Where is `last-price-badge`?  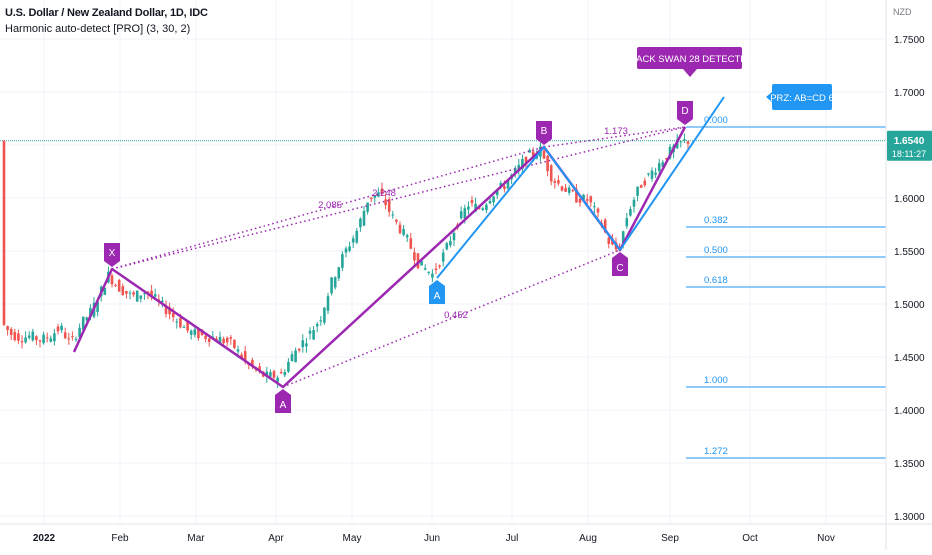
last-price-badge is located at coordinates (909, 145).